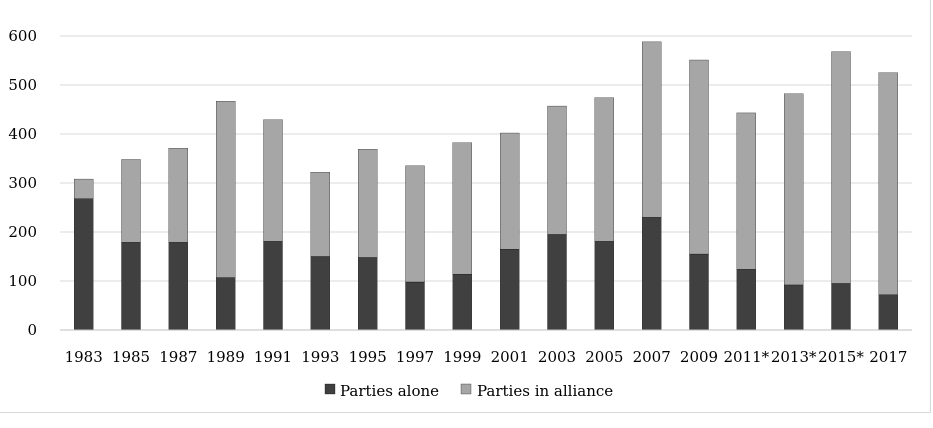 The height and width of the screenshot is (428, 933). Describe the element at coordinates (604, 357) in the screenshot. I see `x-tick-label: 2005` at that location.